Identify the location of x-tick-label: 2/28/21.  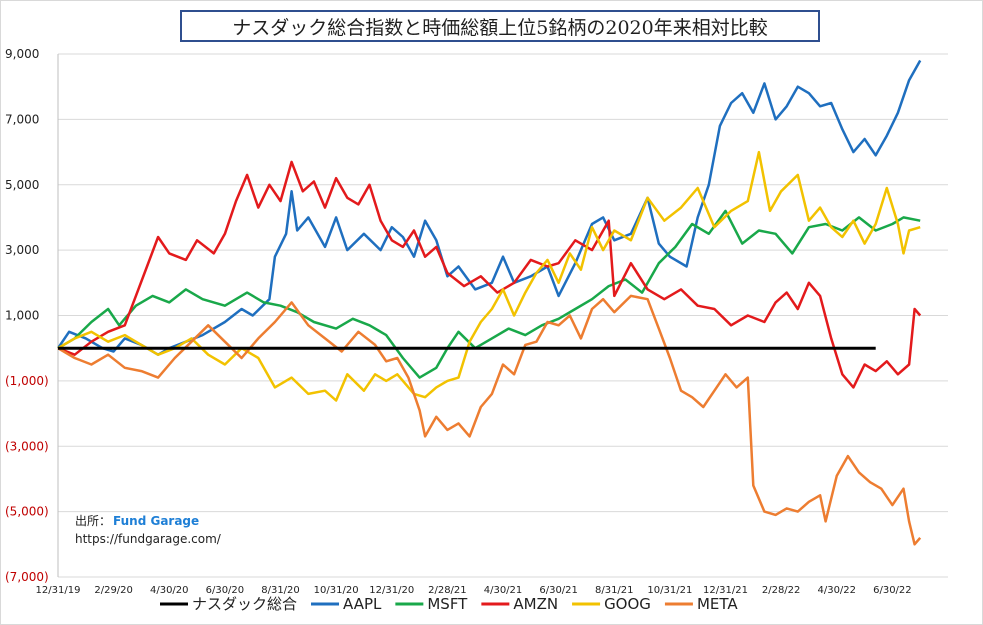
(447, 590).